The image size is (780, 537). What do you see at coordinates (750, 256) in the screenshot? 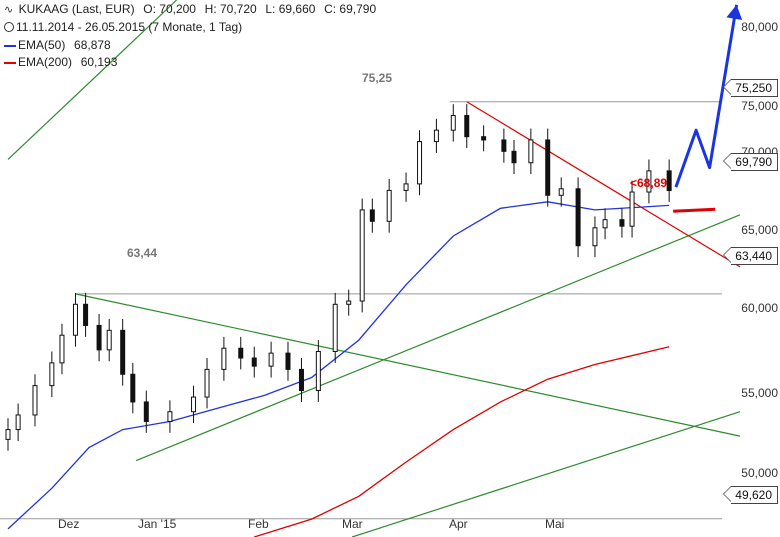
I see `price-box-support: 63,440` at bounding box center [750, 256].